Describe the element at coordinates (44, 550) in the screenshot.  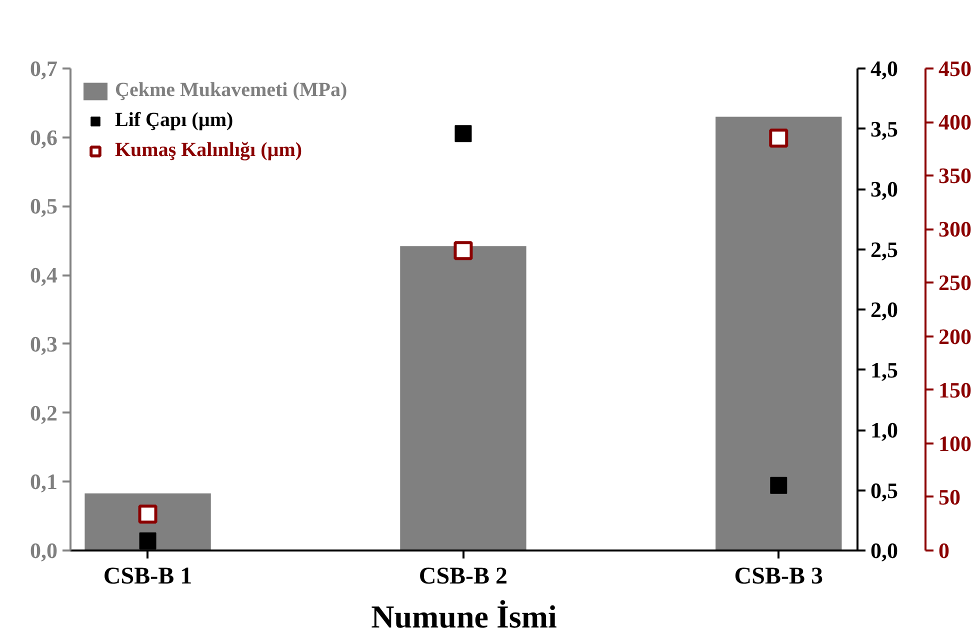
I see `y-tick-label: 0,0` at that location.